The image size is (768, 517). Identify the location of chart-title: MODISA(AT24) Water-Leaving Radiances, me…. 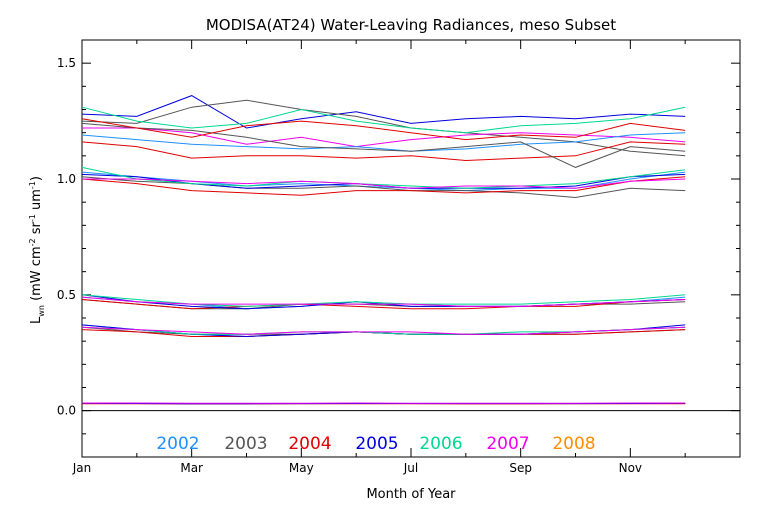
(411, 25).